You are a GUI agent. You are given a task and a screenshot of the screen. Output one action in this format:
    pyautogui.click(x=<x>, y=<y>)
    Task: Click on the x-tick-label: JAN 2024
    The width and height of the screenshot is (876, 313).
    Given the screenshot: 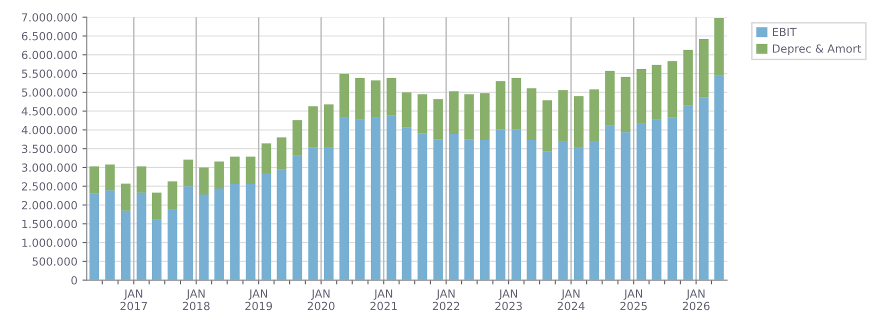 What is the action you would take?
    pyautogui.click(x=571, y=300)
    